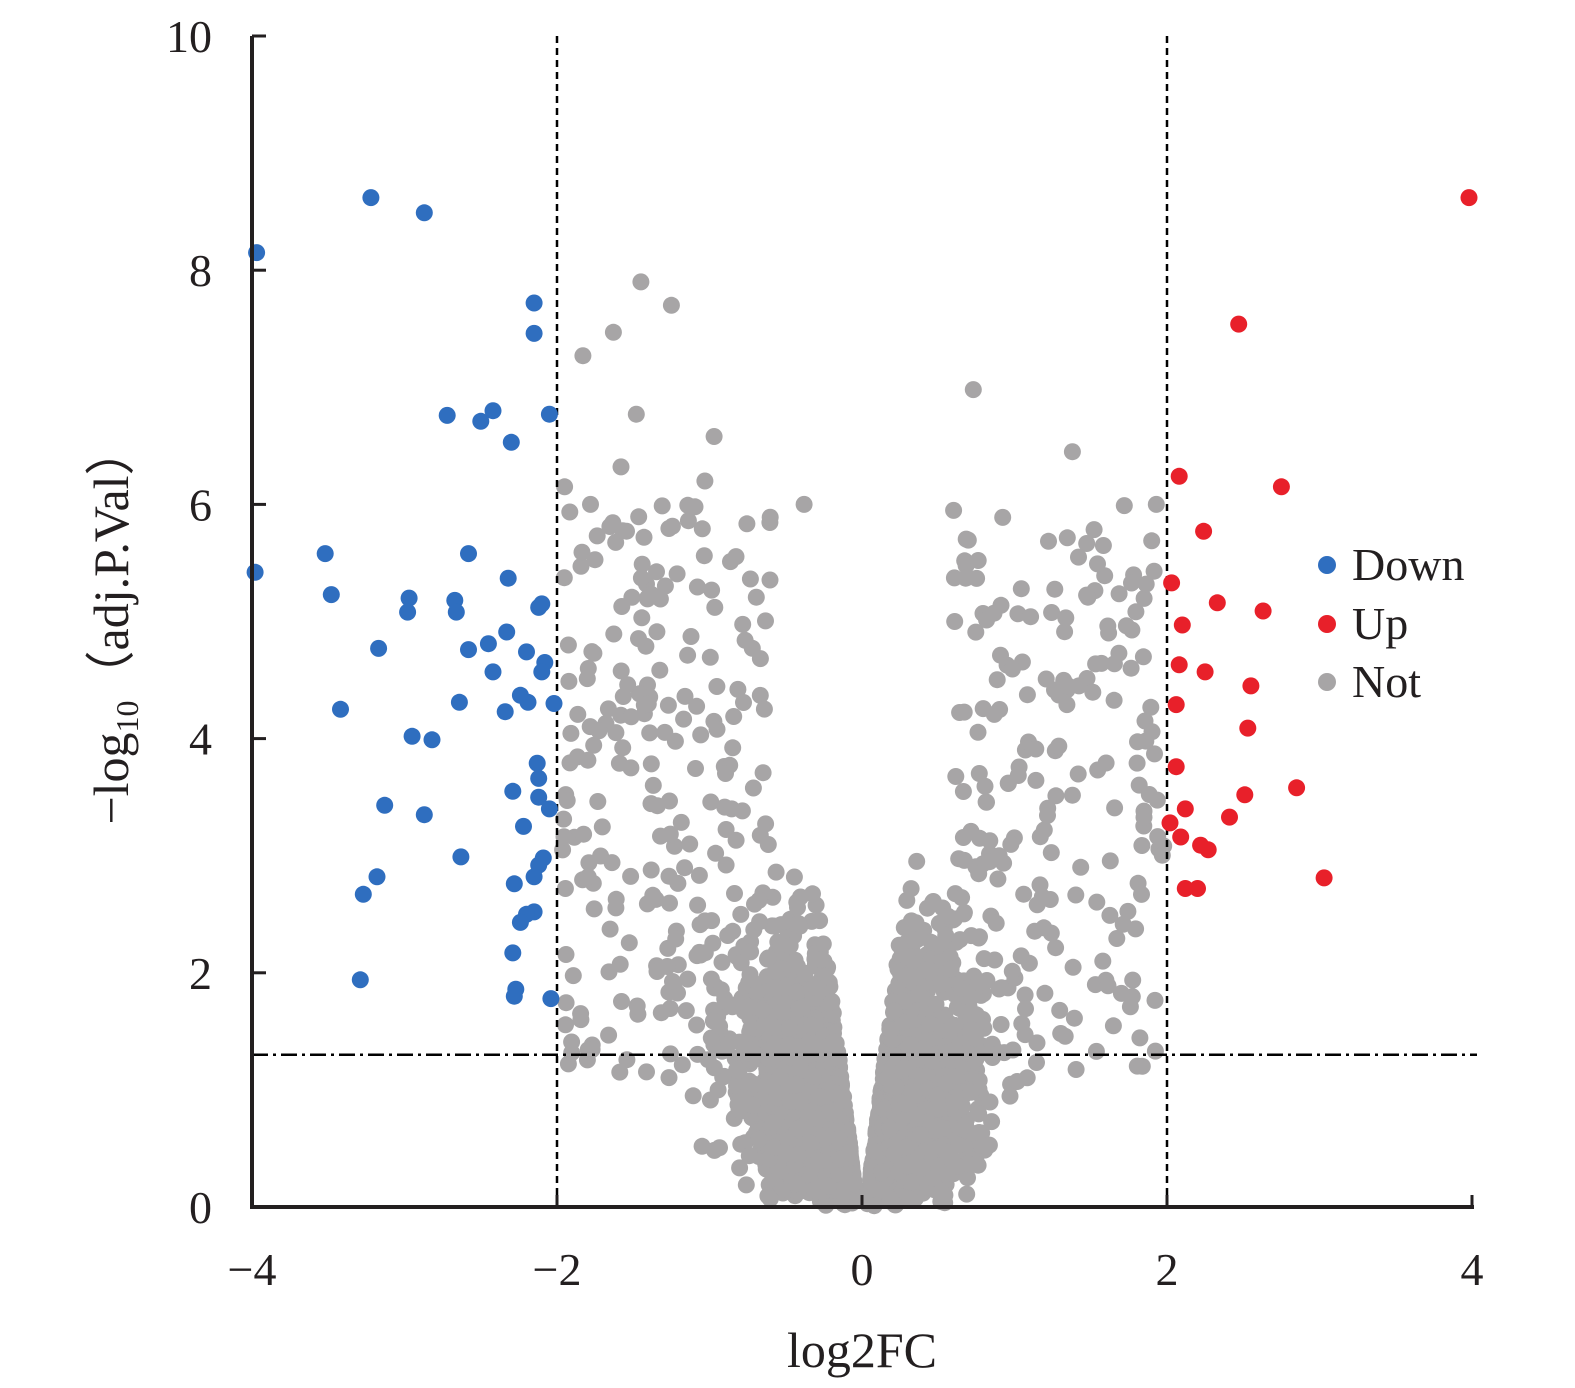  I want to click on y-axis-title-subscript: 10, so click(127, 716).